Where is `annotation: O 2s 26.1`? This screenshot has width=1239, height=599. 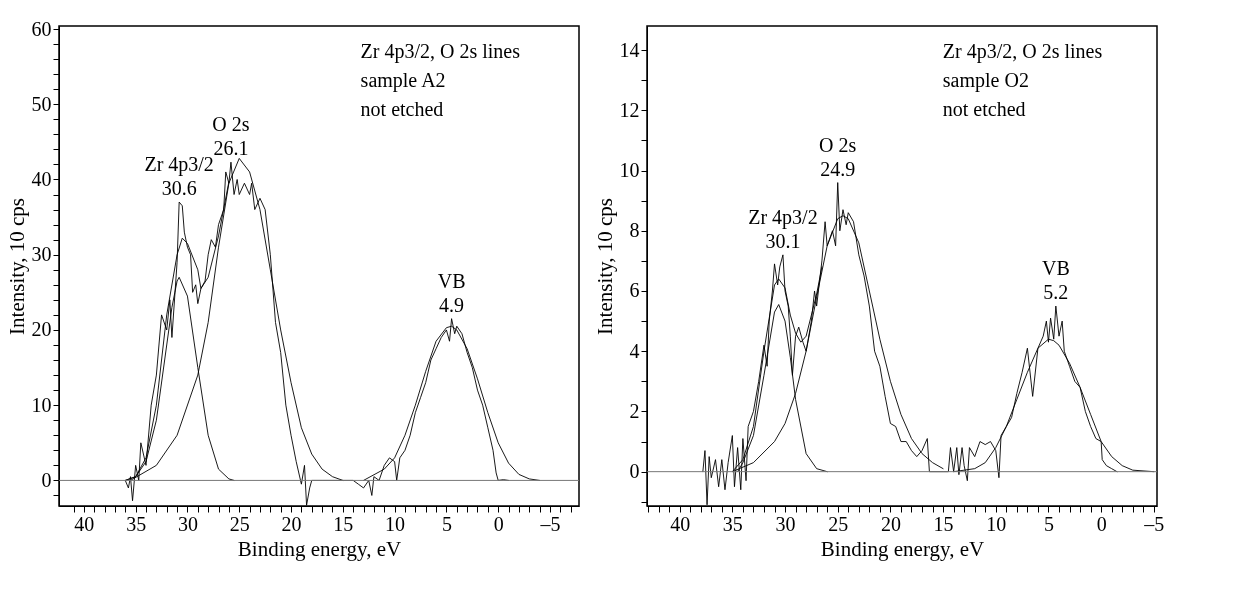
annotation: O 2s 26.1 is located at coordinates (231, 136).